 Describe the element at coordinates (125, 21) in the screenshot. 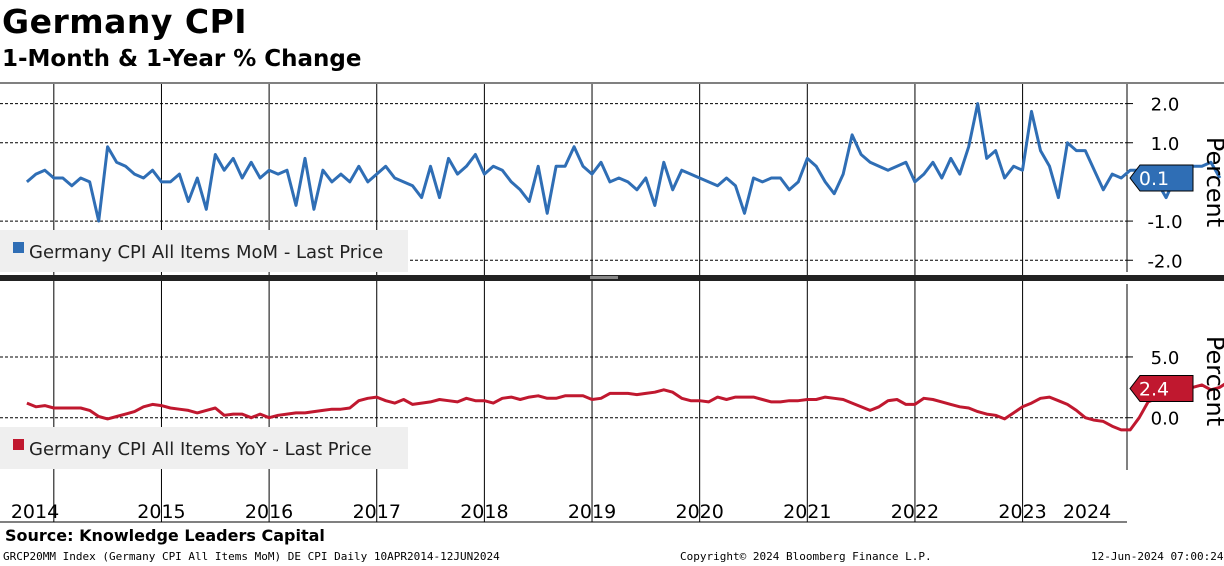

I see `chart-title: Germany CPI` at that location.